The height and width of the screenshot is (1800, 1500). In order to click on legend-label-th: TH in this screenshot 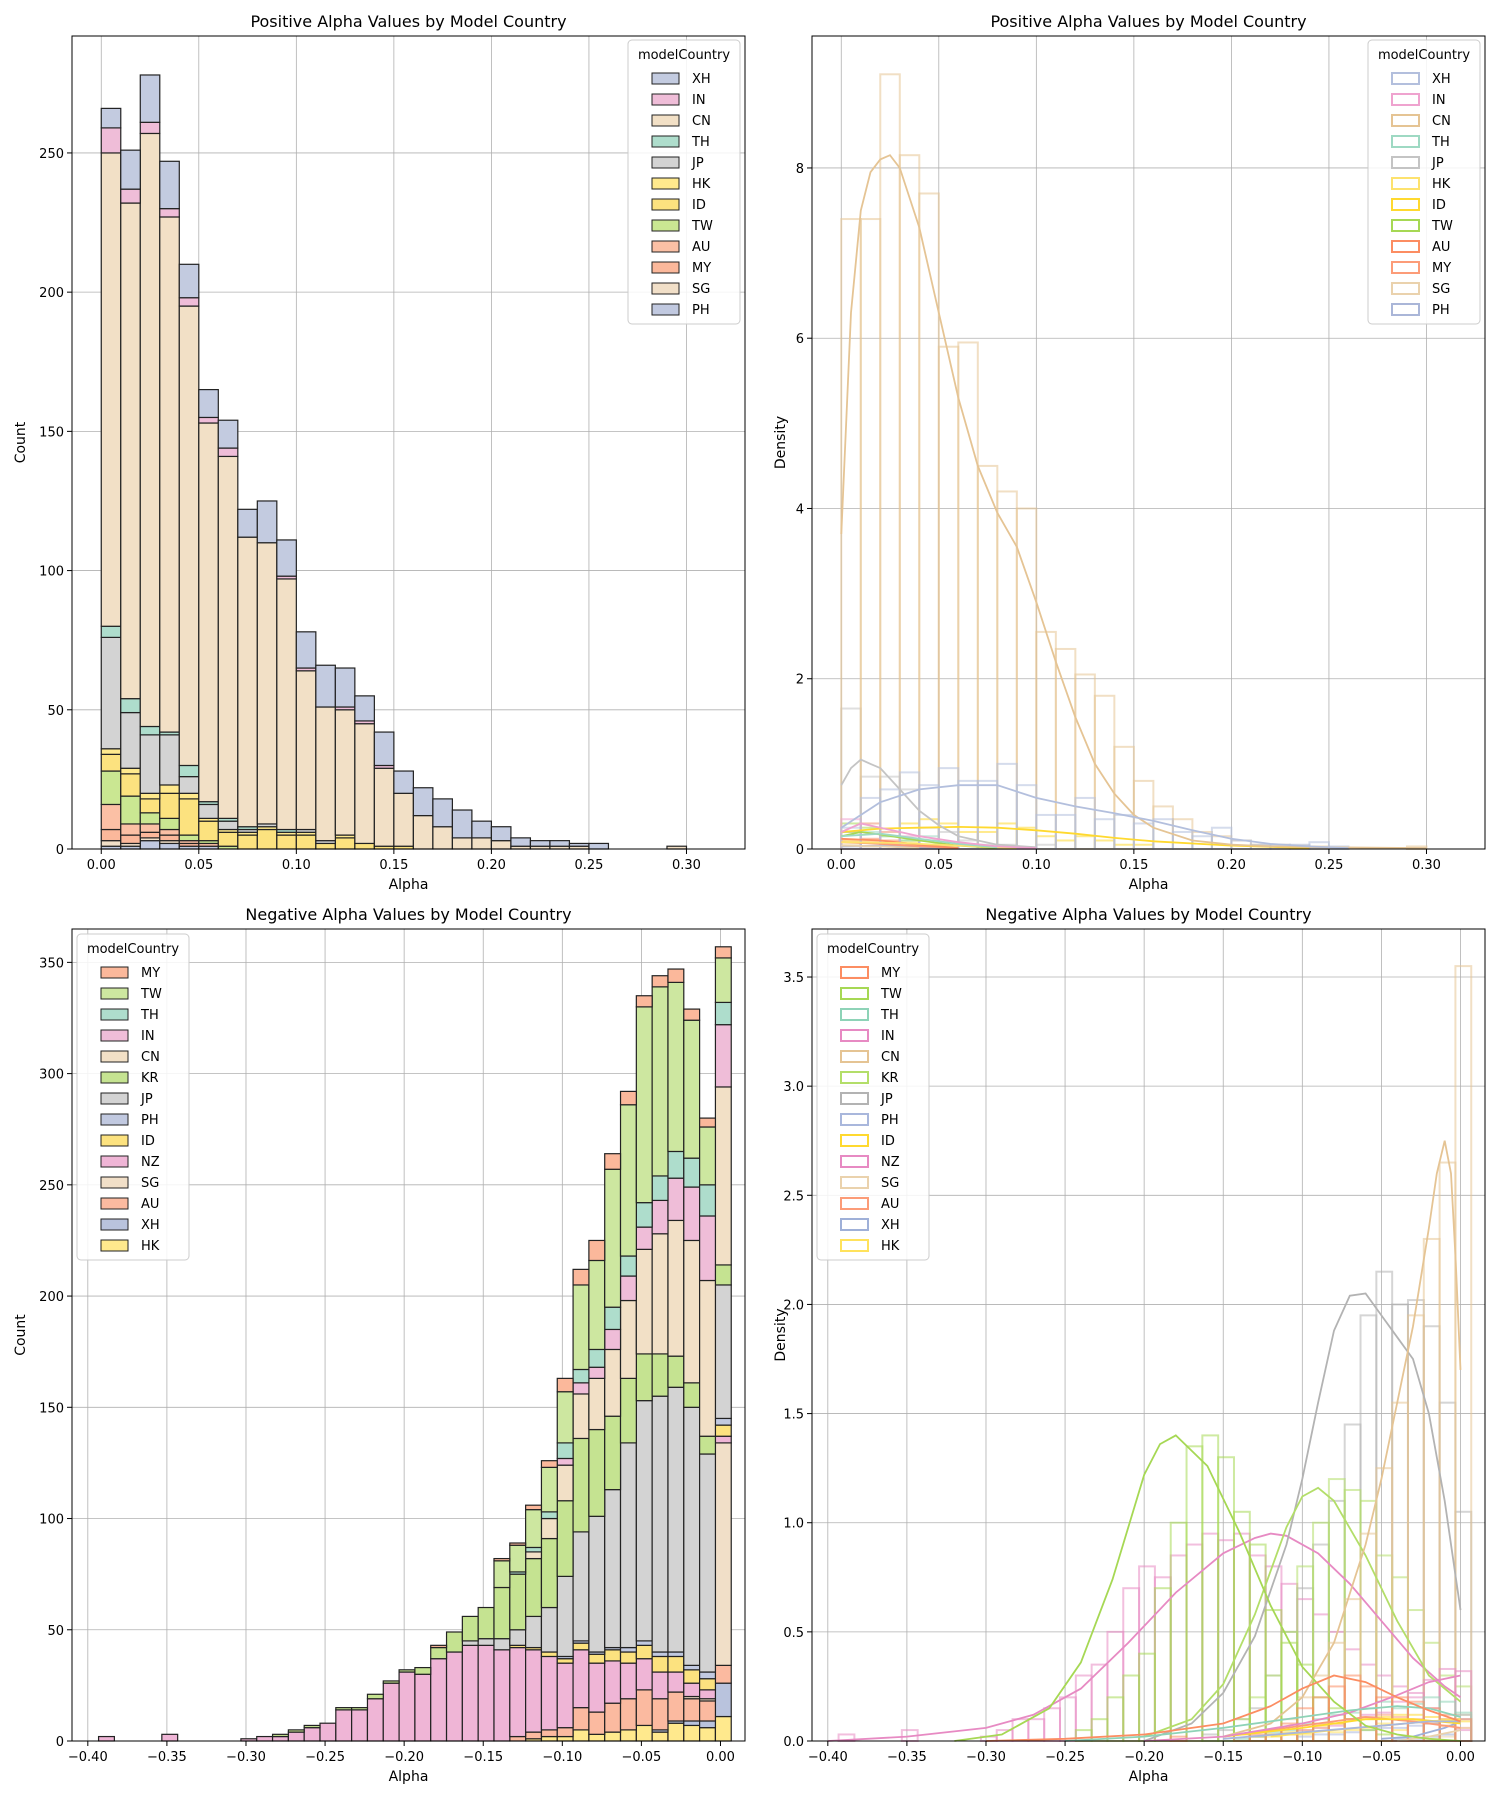, I will do `click(700, 142)`.